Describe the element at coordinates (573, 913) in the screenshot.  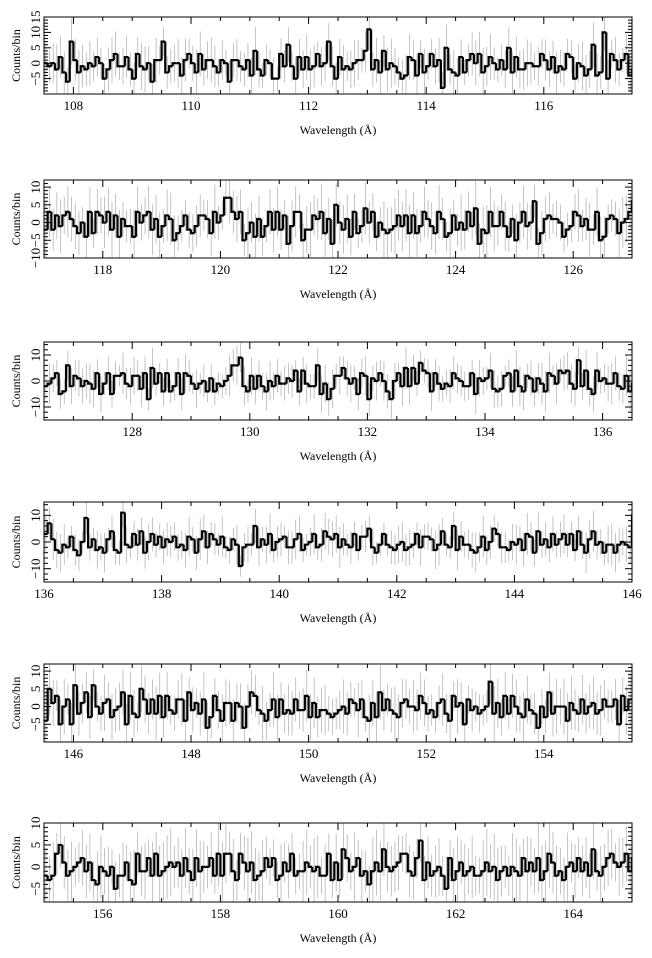
I see `x-tick-label: 164` at that location.